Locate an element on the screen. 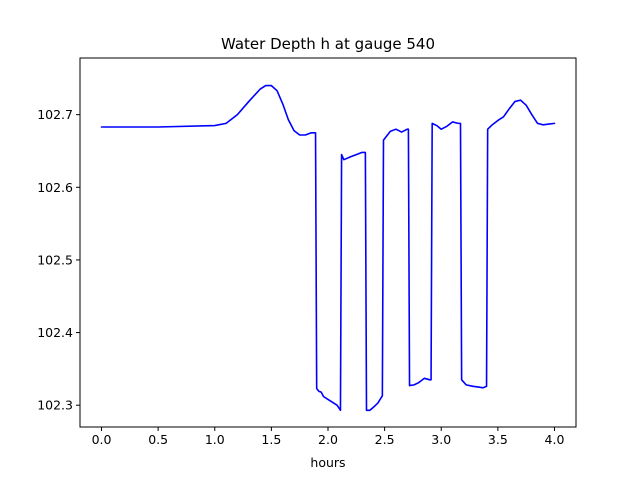 The image size is (640, 480). x-tick-label: 0.5 is located at coordinates (158, 439).